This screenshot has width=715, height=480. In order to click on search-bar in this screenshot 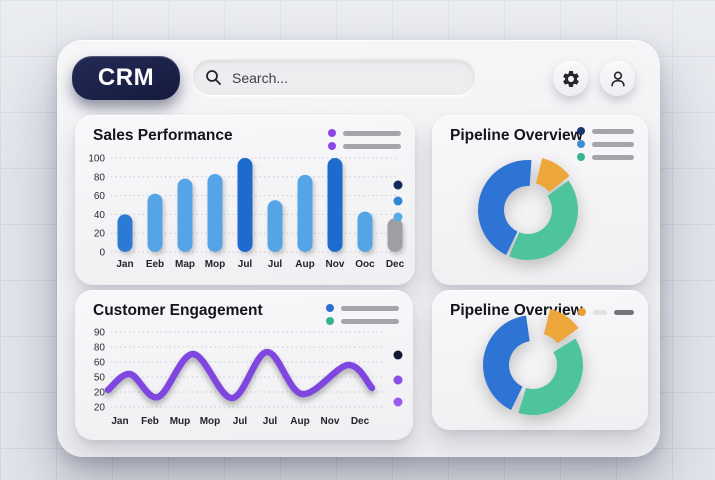, I will do `click(334, 77)`.